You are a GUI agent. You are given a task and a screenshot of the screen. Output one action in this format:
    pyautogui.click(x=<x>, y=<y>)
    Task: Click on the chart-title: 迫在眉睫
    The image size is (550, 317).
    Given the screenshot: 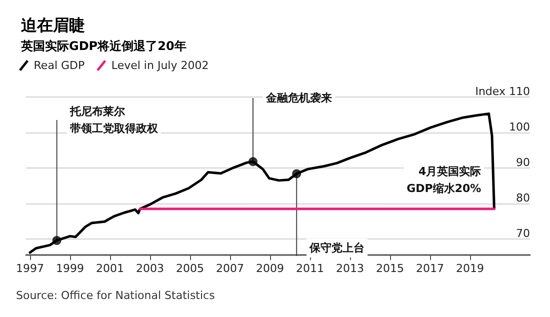 What is the action you would take?
    pyautogui.click(x=52, y=25)
    